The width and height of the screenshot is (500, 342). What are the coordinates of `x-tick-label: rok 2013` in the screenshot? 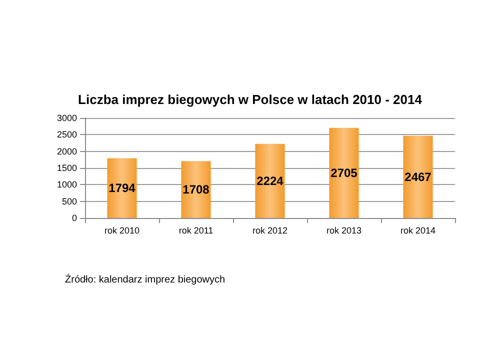 It's located at (344, 231).